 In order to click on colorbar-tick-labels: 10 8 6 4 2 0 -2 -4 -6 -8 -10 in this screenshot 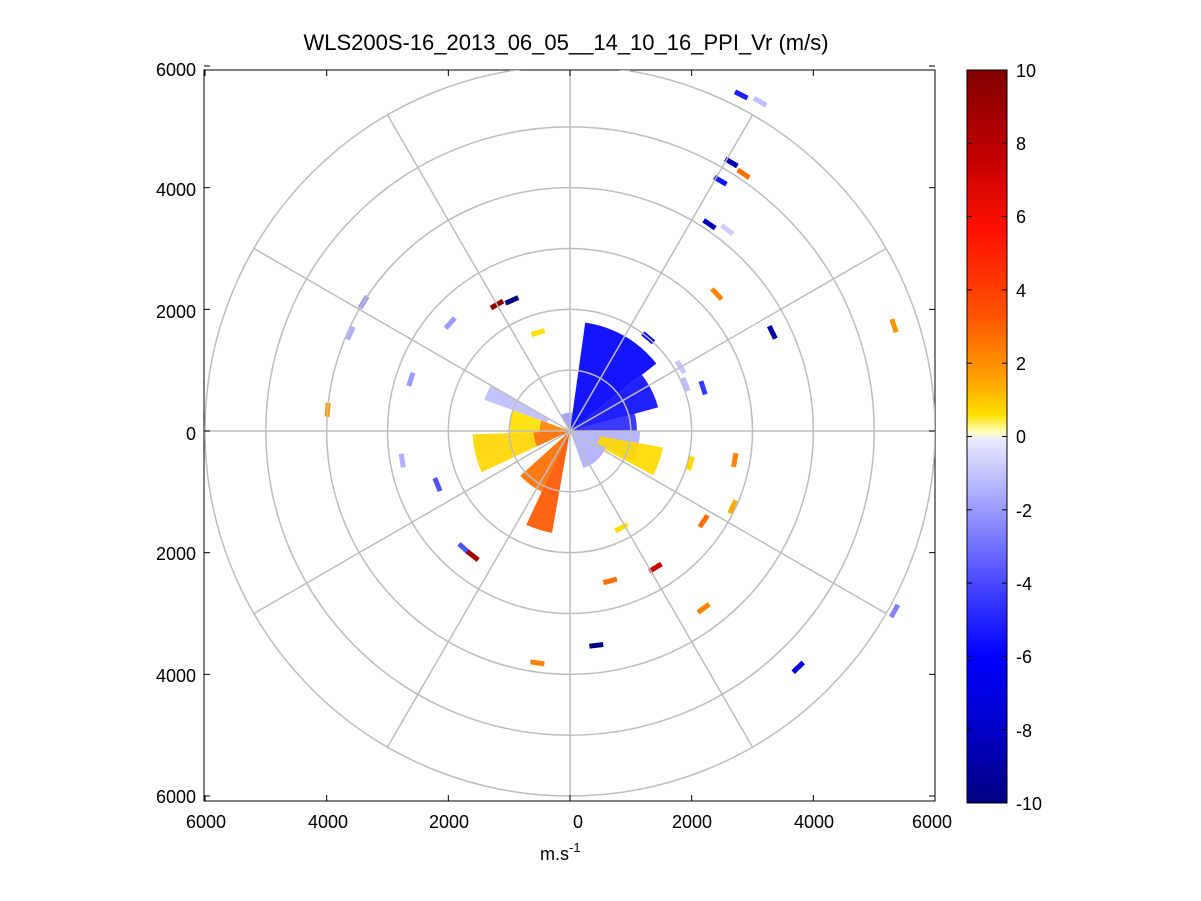, I will do `click(1029, 437)`.